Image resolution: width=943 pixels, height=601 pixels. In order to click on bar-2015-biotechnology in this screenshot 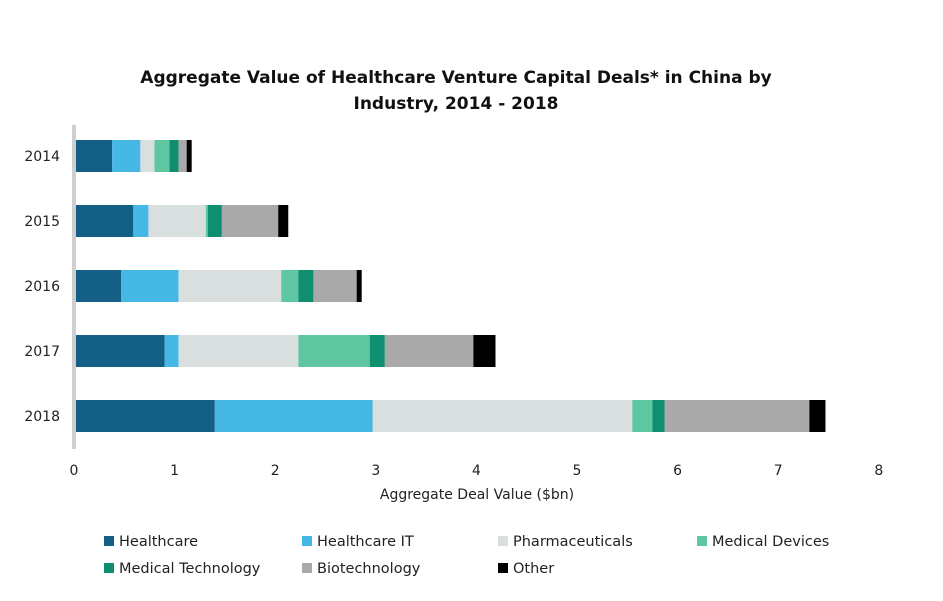, I will do `click(250, 221)`.